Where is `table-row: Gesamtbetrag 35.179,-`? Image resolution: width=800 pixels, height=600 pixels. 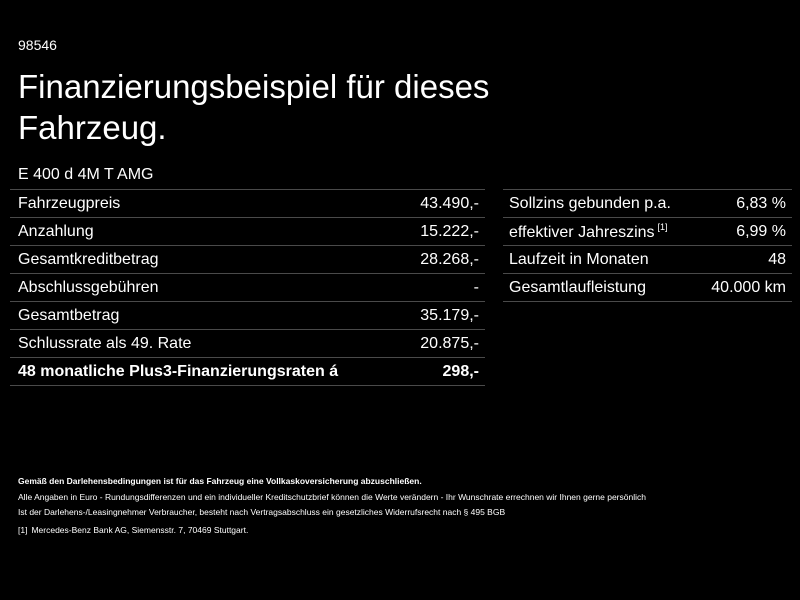
table-row: Gesamtbetrag 35.179,- is located at coordinates (247, 316).